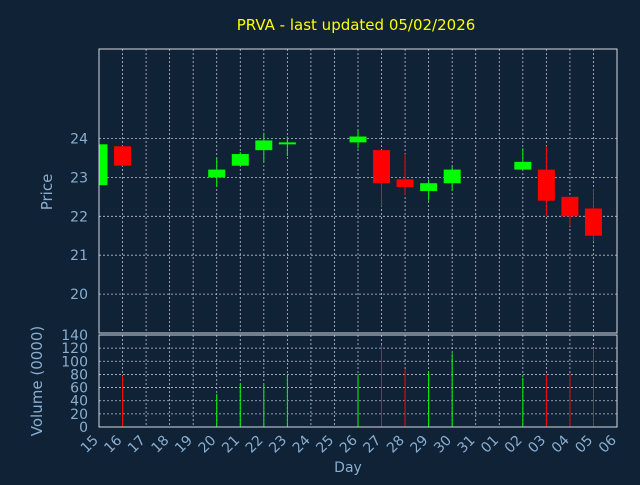 The width and height of the screenshot is (640, 485). Describe the element at coordinates (37, 381) in the screenshot. I see `volume-axis-label: Volume (0000)` at that location.